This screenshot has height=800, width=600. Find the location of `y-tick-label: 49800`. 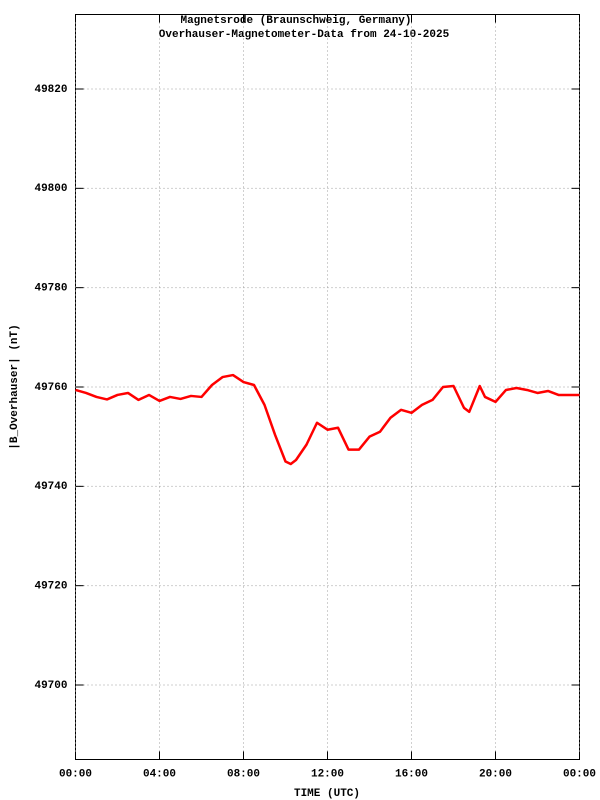

y-tick-label: 49800 is located at coordinates (50, 189).